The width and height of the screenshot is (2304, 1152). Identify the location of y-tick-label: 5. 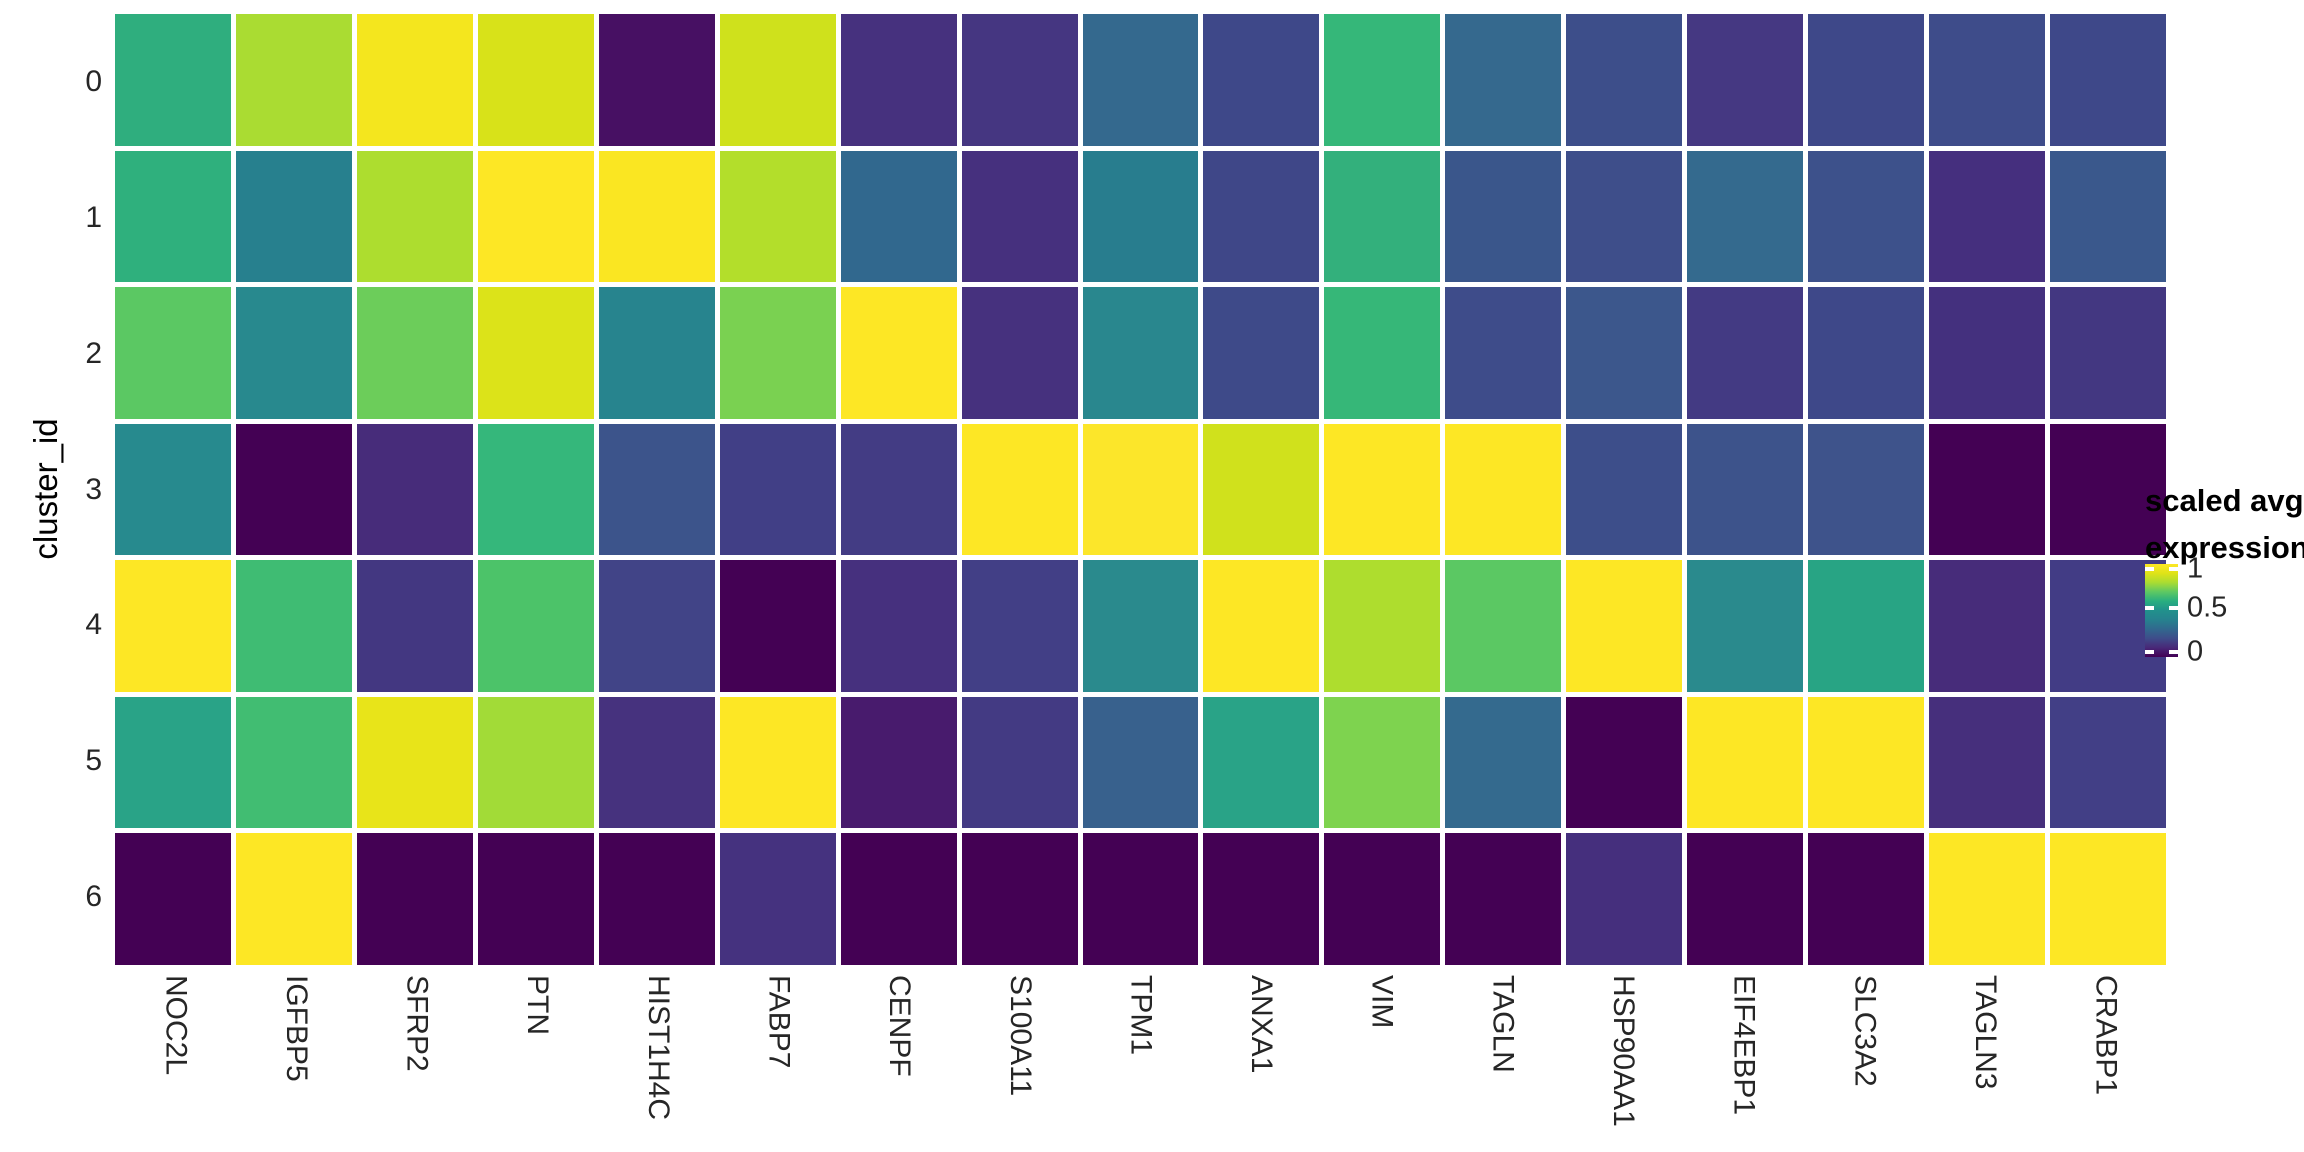
(93, 761).